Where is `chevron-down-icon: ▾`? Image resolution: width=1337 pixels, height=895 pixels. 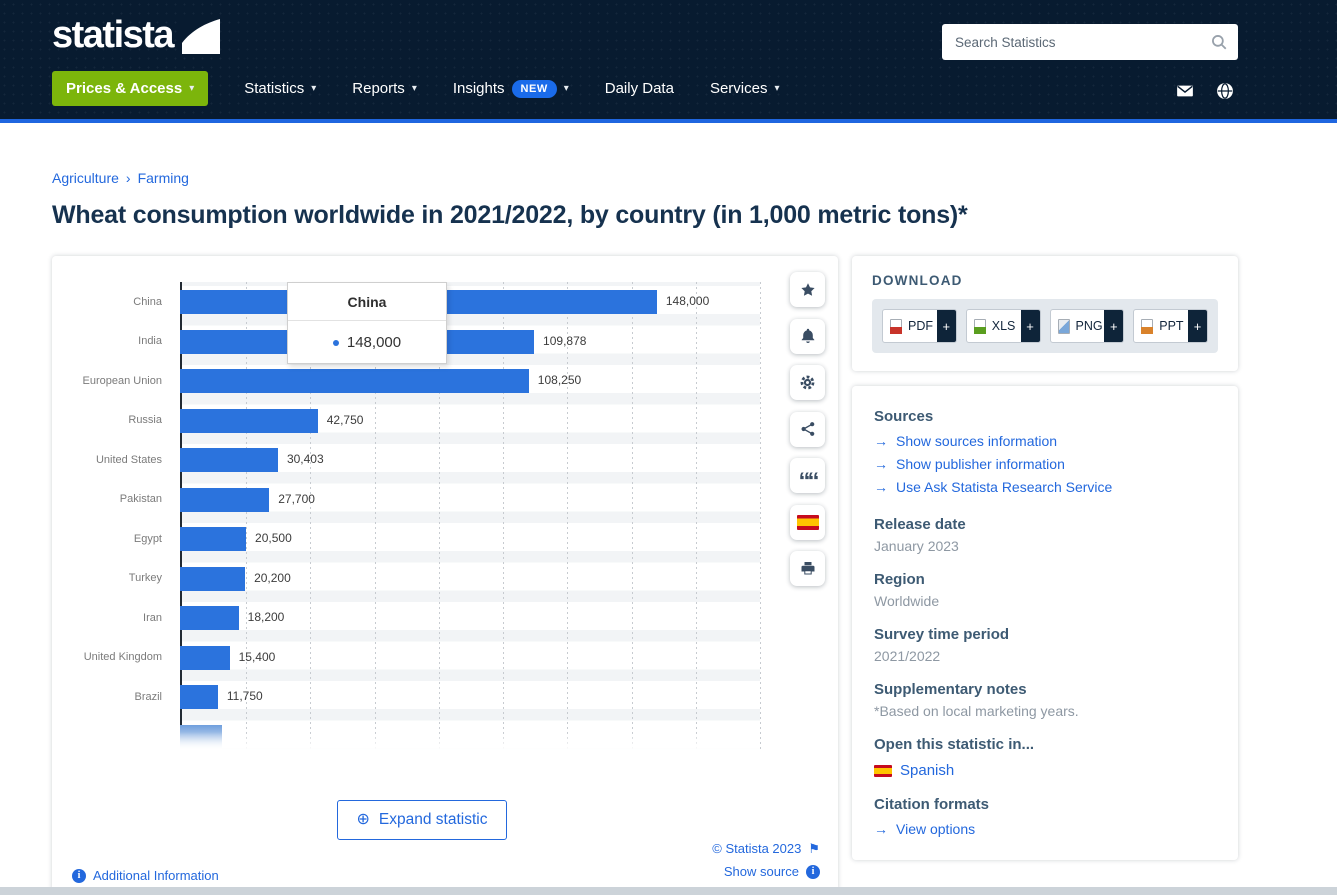
chevron-down-icon: ▾ is located at coordinates (314, 88).